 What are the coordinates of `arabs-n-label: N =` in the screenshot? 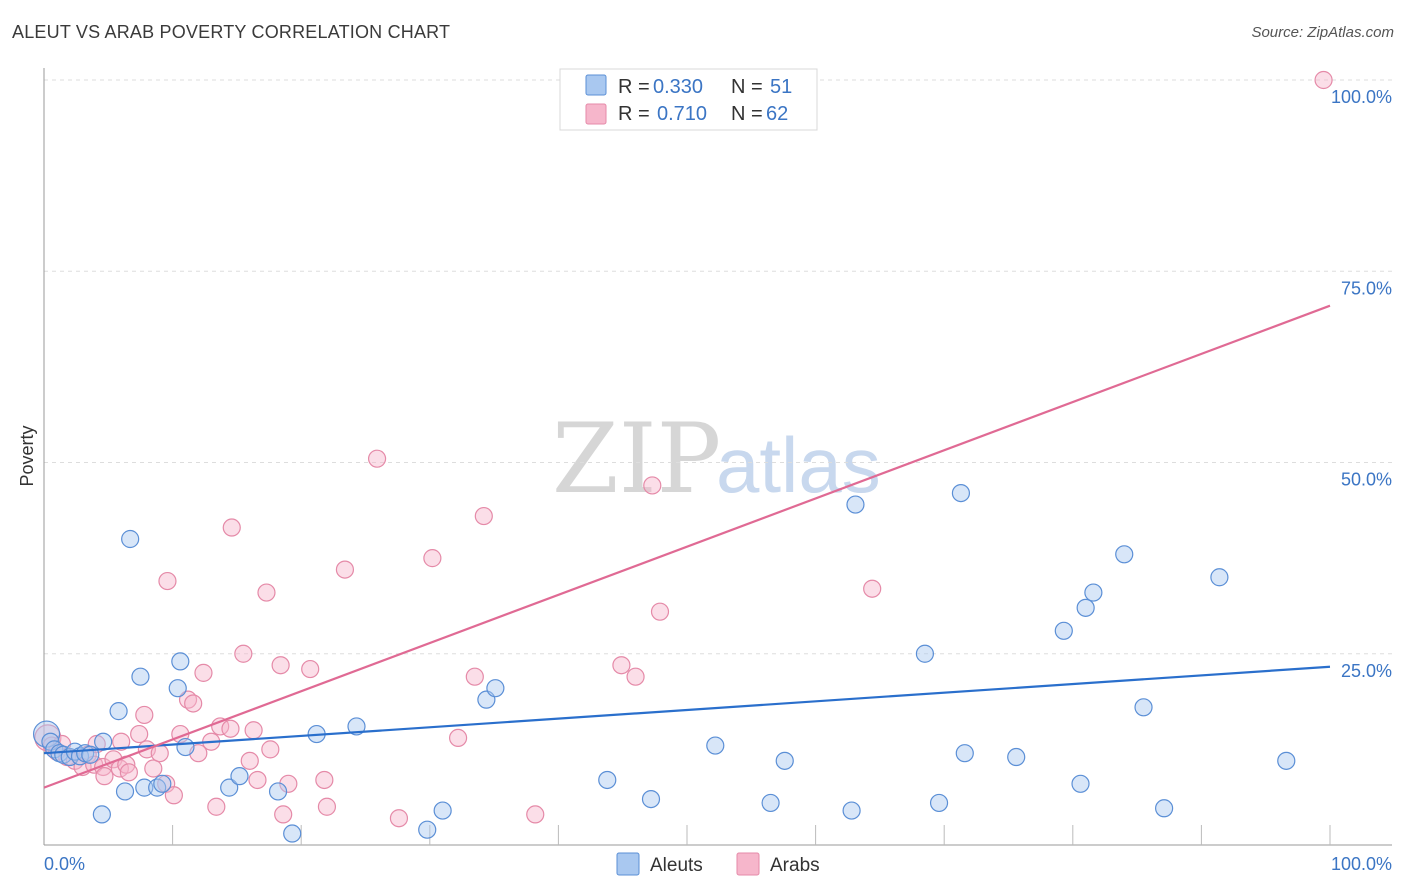 It's located at (747, 114).